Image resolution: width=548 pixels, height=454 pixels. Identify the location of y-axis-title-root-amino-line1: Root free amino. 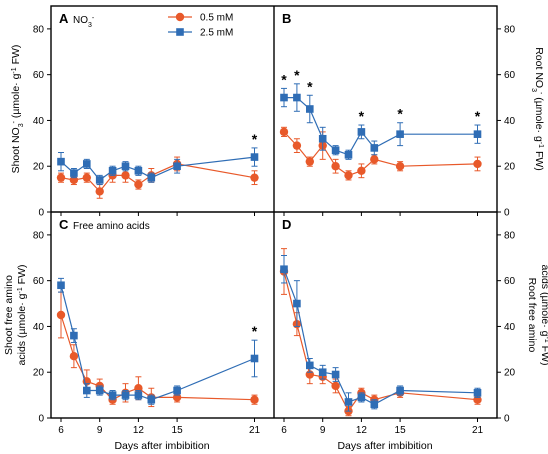
(532, 315).